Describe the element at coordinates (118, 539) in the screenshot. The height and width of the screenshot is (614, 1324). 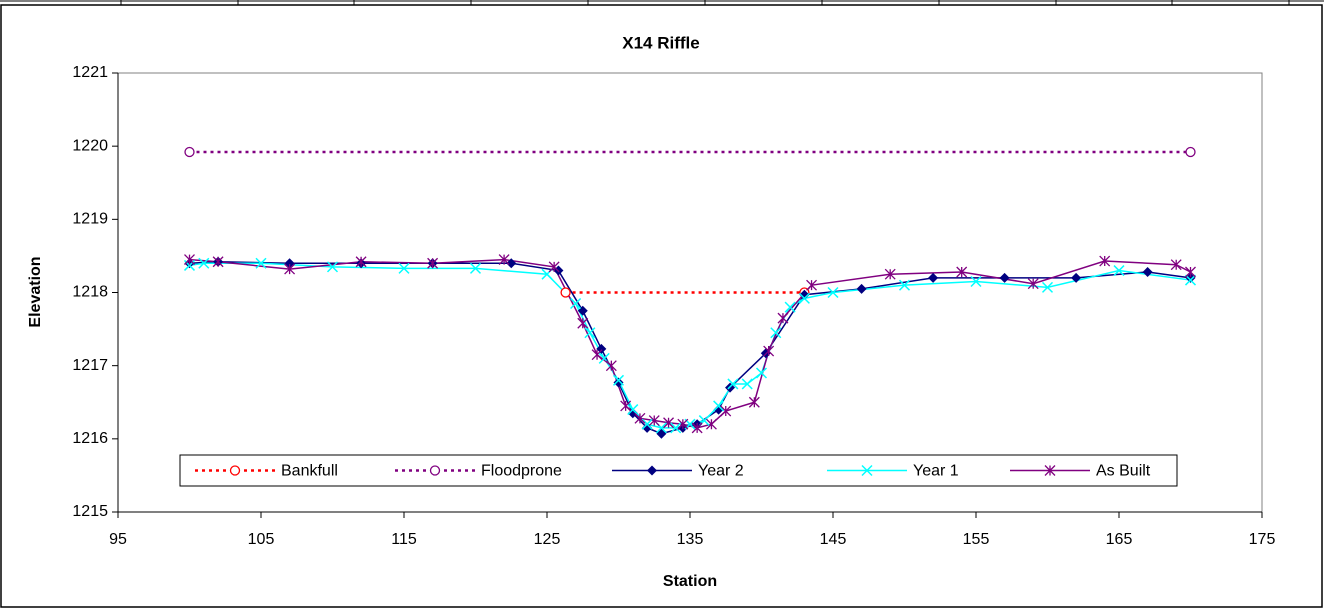
I see `x-tick-label: 95` at that location.